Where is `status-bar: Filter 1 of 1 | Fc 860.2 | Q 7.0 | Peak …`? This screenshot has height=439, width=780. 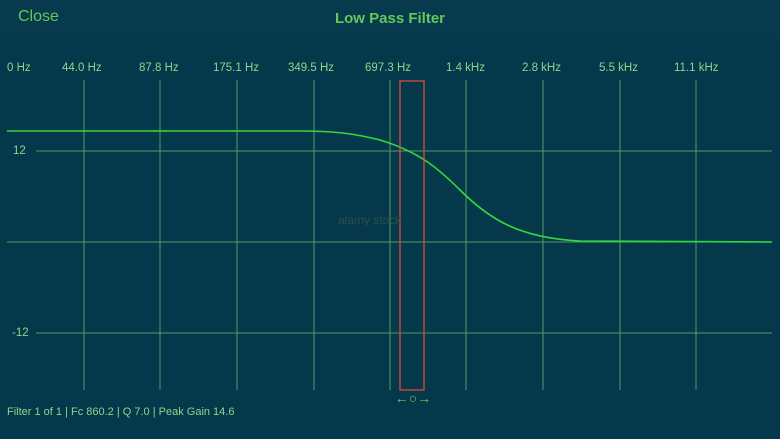 status-bar: Filter 1 of 1 | Fc 860.2 | Q 7.0 | Peak … is located at coordinates (121, 412).